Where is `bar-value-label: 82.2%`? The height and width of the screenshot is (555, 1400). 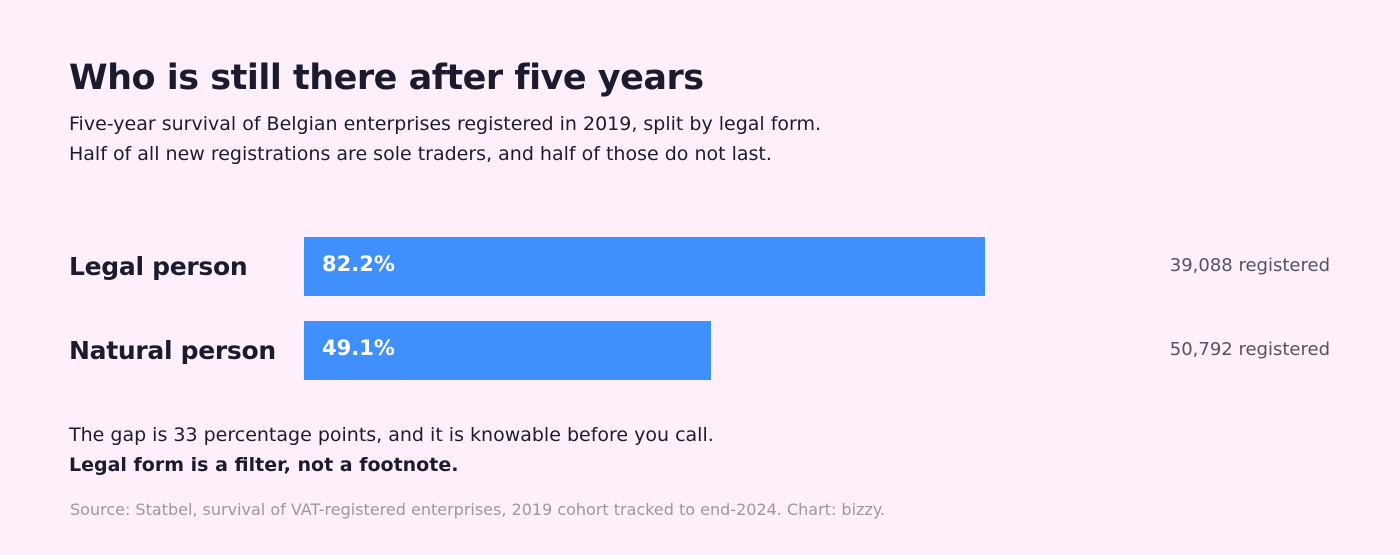
bar-value-label: 82.2% is located at coordinates (358, 264).